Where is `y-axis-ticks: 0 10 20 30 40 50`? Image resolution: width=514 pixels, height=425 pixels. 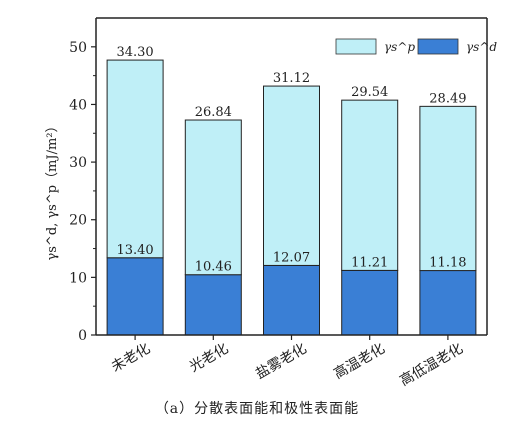 y-axis-ticks: 0 10 20 30 40 50 is located at coordinates (82, 192).